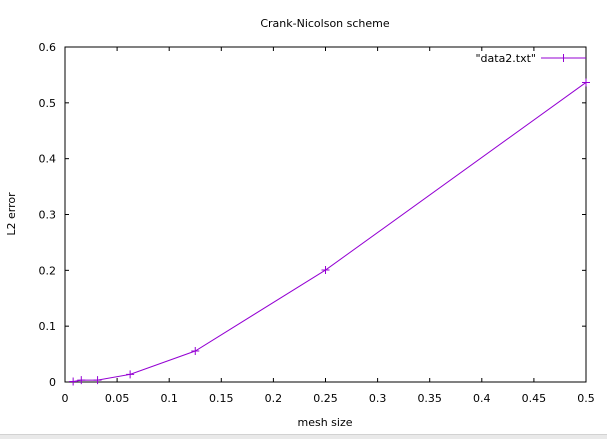 The image size is (607, 439). Describe the element at coordinates (48, 326) in the screenshot. I see `y-tick-label: 0.1` at that location.